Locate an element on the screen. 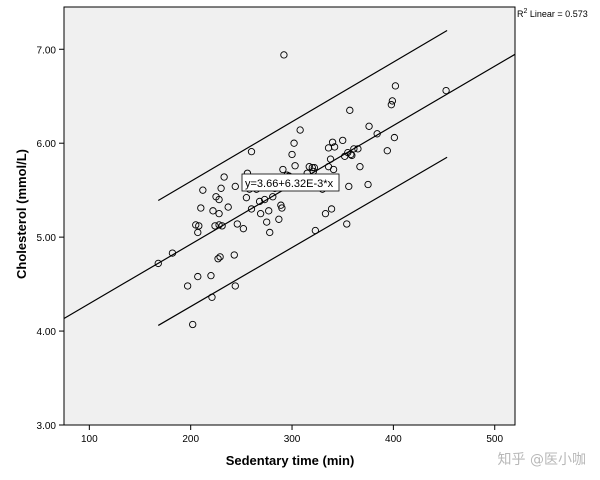 Image resolution: width=600 pixels, height=480 pixels. y-tick-label: 4.00 is located at coordinates (47, 332).